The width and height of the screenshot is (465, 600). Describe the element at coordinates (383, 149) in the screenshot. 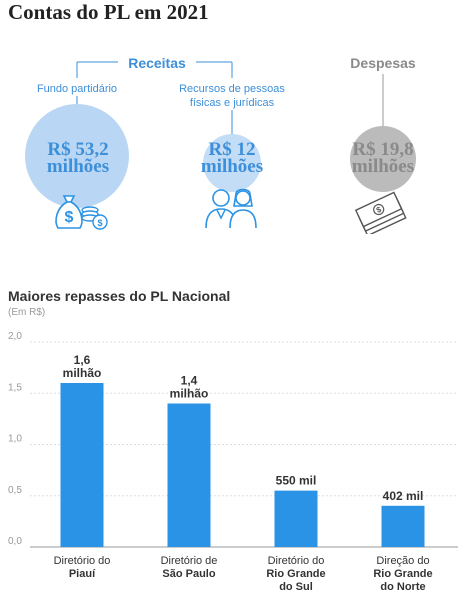

I see `despesas-amount-line1: R$ 19,8` at that location.